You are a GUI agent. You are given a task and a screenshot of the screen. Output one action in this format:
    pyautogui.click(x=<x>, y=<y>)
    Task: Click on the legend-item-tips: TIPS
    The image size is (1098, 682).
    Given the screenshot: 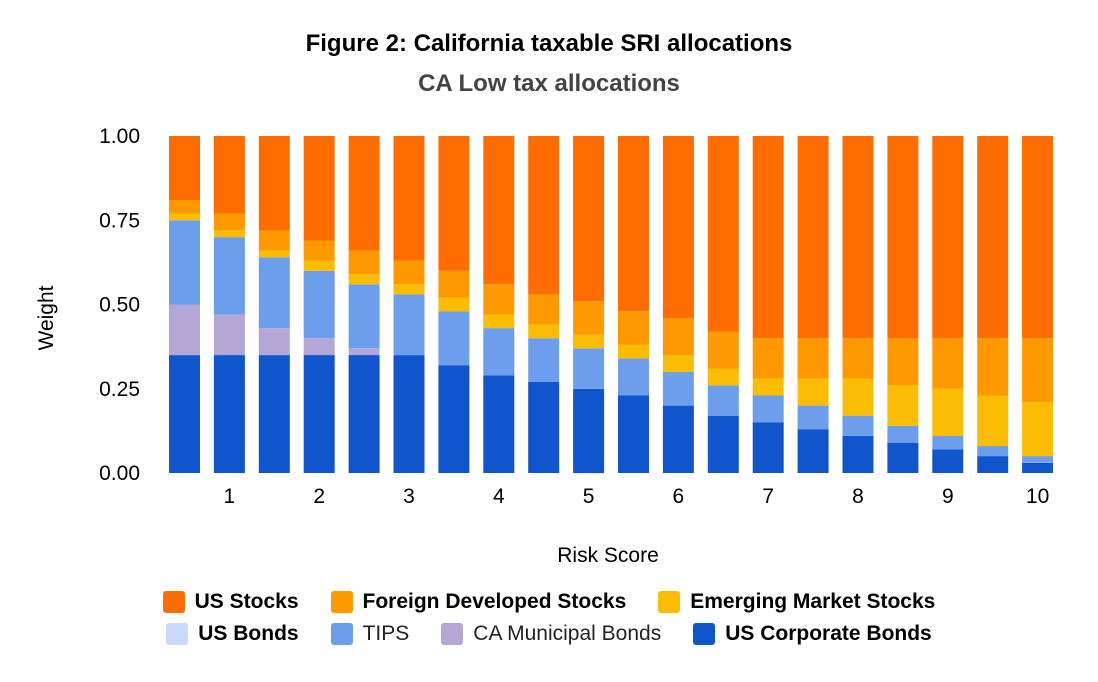 What is the action you would take?
    pyautogui.click(x=370, y=634)
    